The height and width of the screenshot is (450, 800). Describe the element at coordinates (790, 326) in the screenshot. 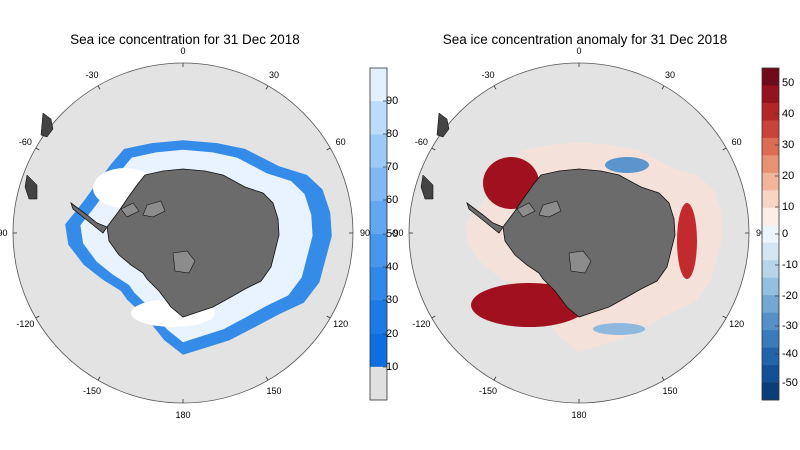

I see `colorbar-tick-label: -30` at that location.